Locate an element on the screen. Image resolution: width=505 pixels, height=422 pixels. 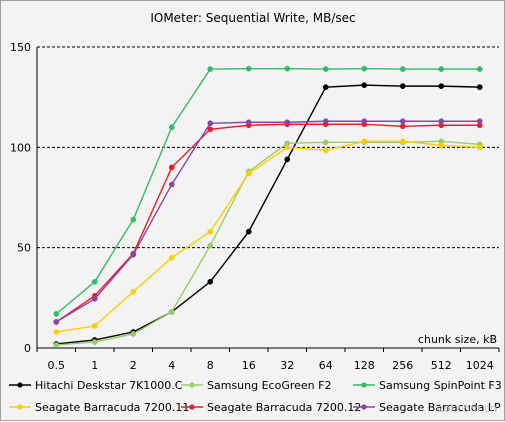
x-tick-label: 8 is located at coordinates (210, 365).